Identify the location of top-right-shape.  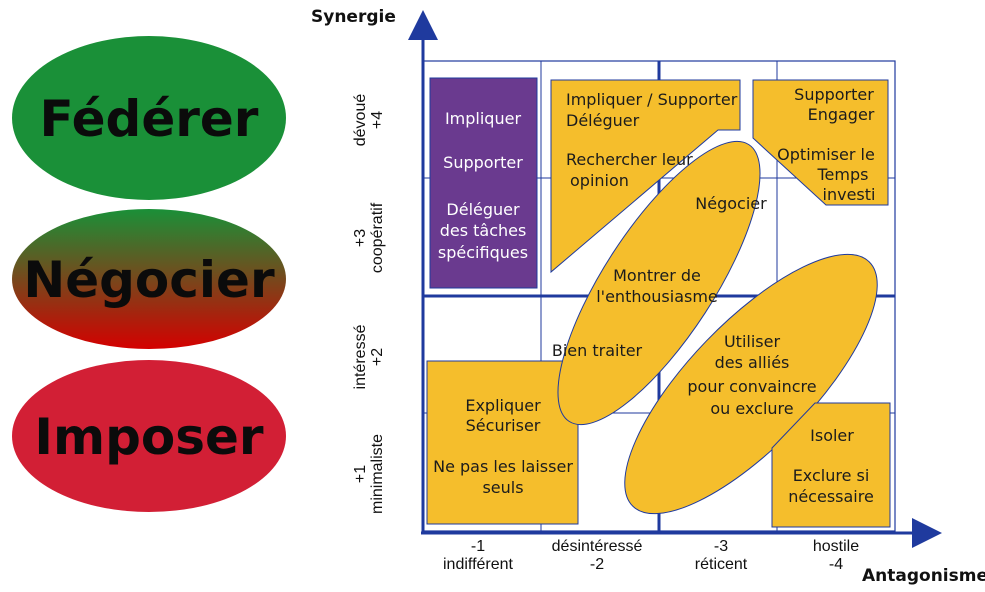
(820, 142).